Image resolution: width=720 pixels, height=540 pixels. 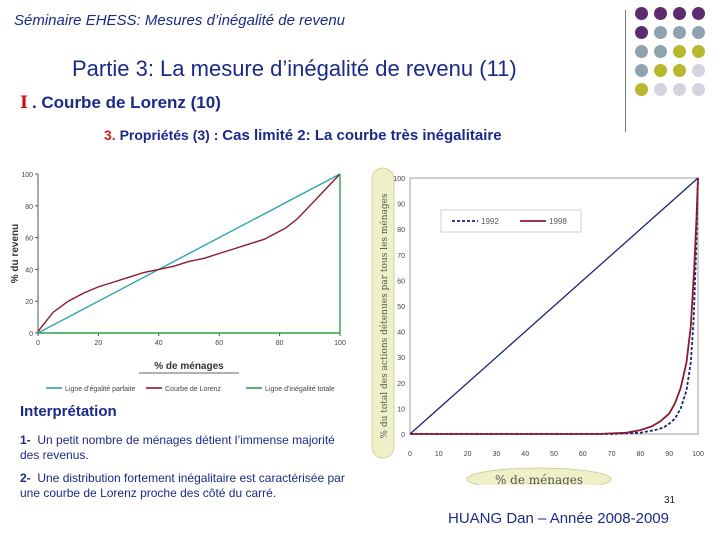 What do you see at coordinates (68, 411) in the screenshot?
I see `interpretation-title: Interprétation` at bounding box center [68, 411].